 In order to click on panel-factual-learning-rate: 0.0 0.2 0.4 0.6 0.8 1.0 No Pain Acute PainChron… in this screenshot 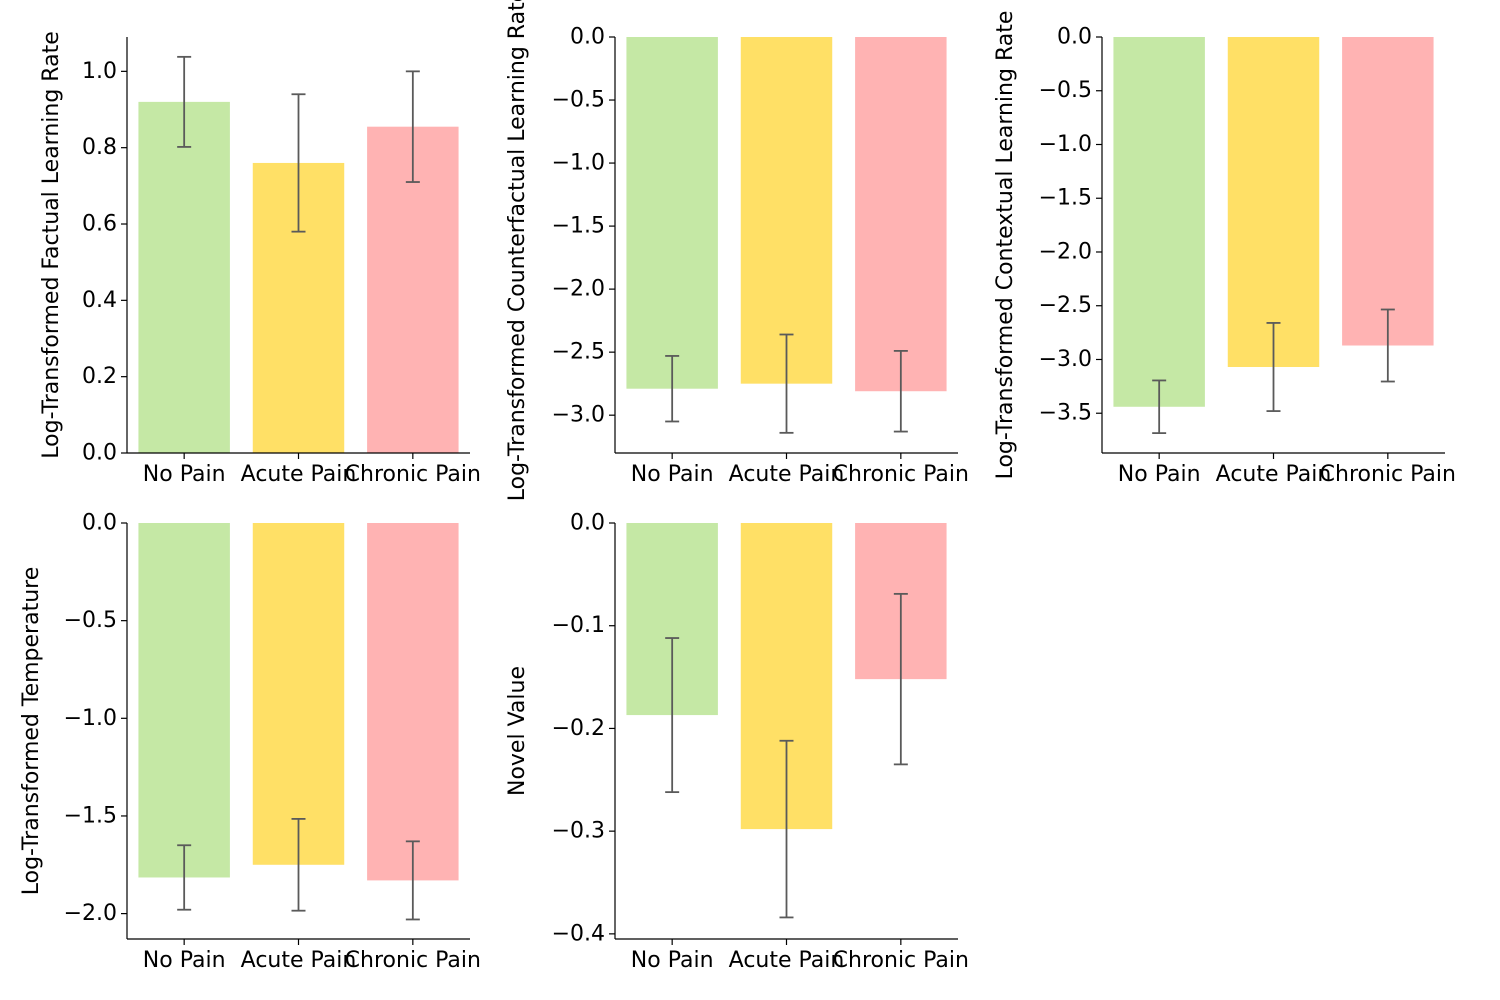, I will do `click(260, 259)`.